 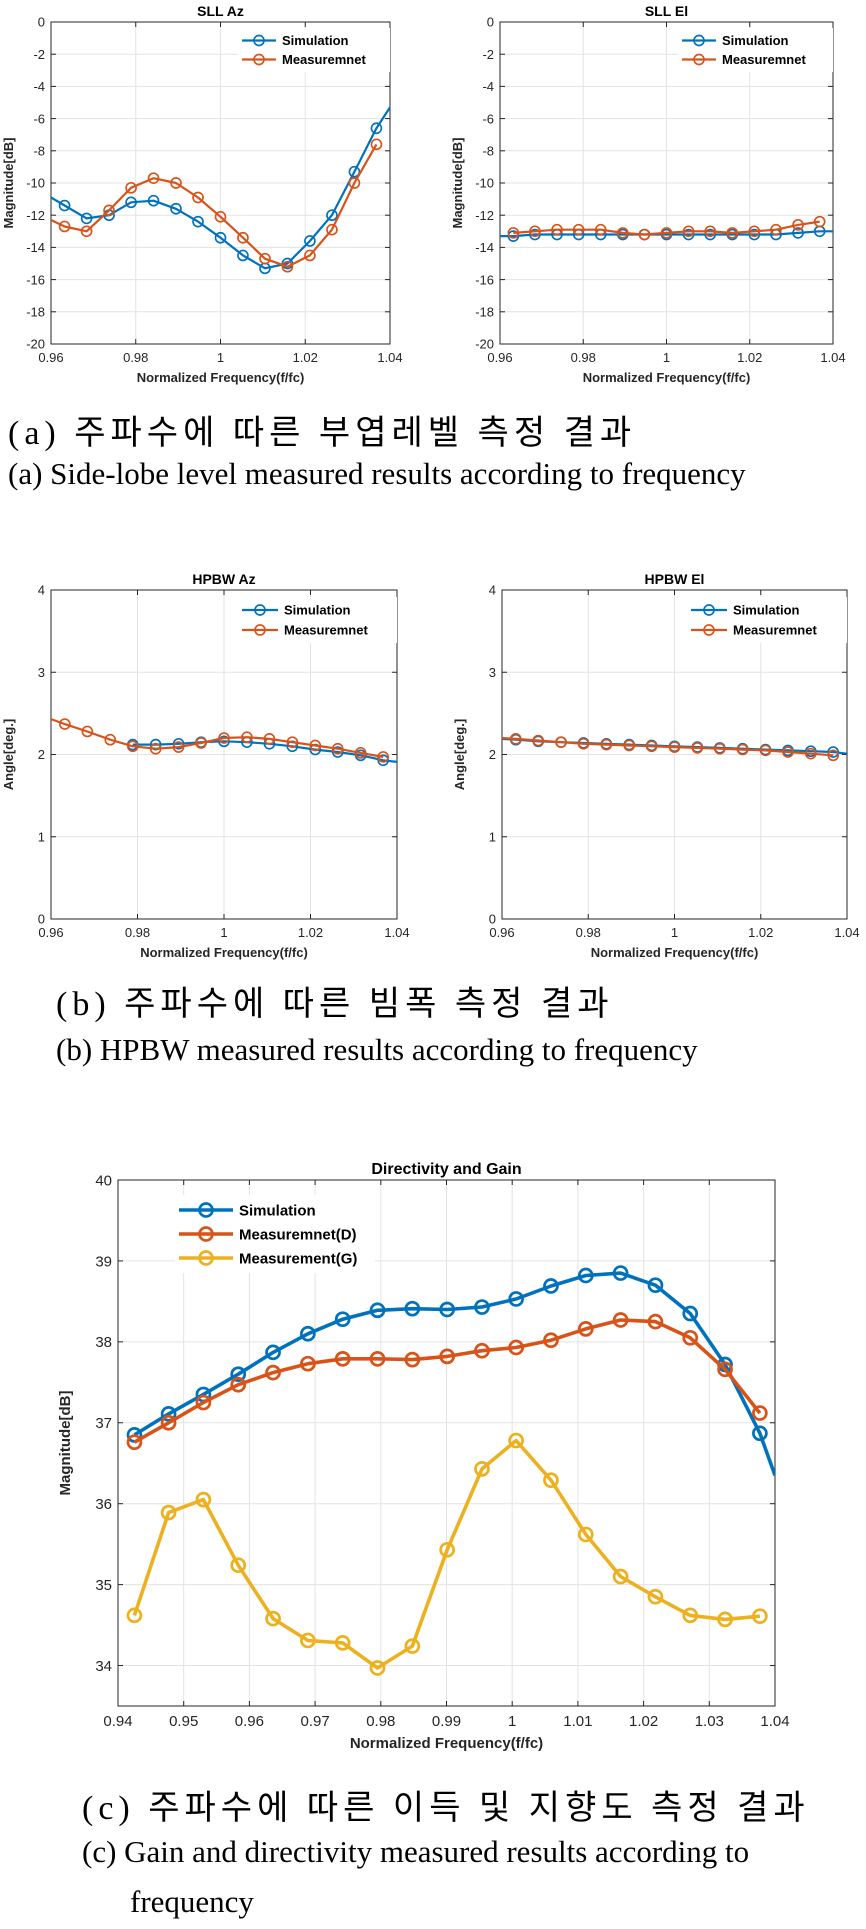 I want to click on caption-c-korean: (c) 주파수에 따른 이득 및 지향도 측정 결과, so click(x=446, y=1808).